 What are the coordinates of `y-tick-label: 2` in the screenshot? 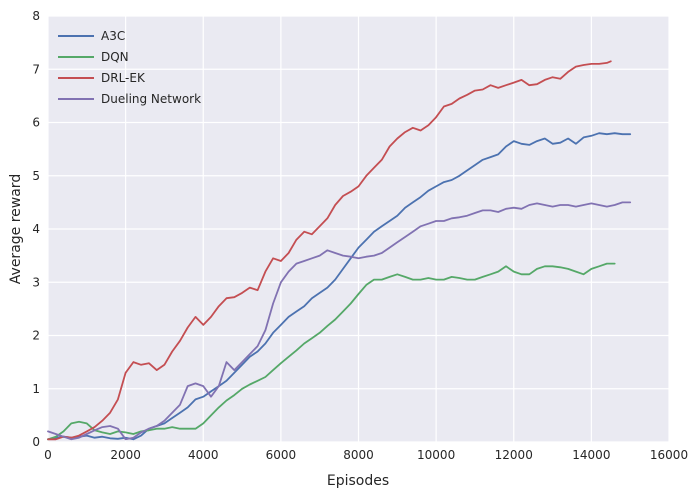 It's located at (36, 336).